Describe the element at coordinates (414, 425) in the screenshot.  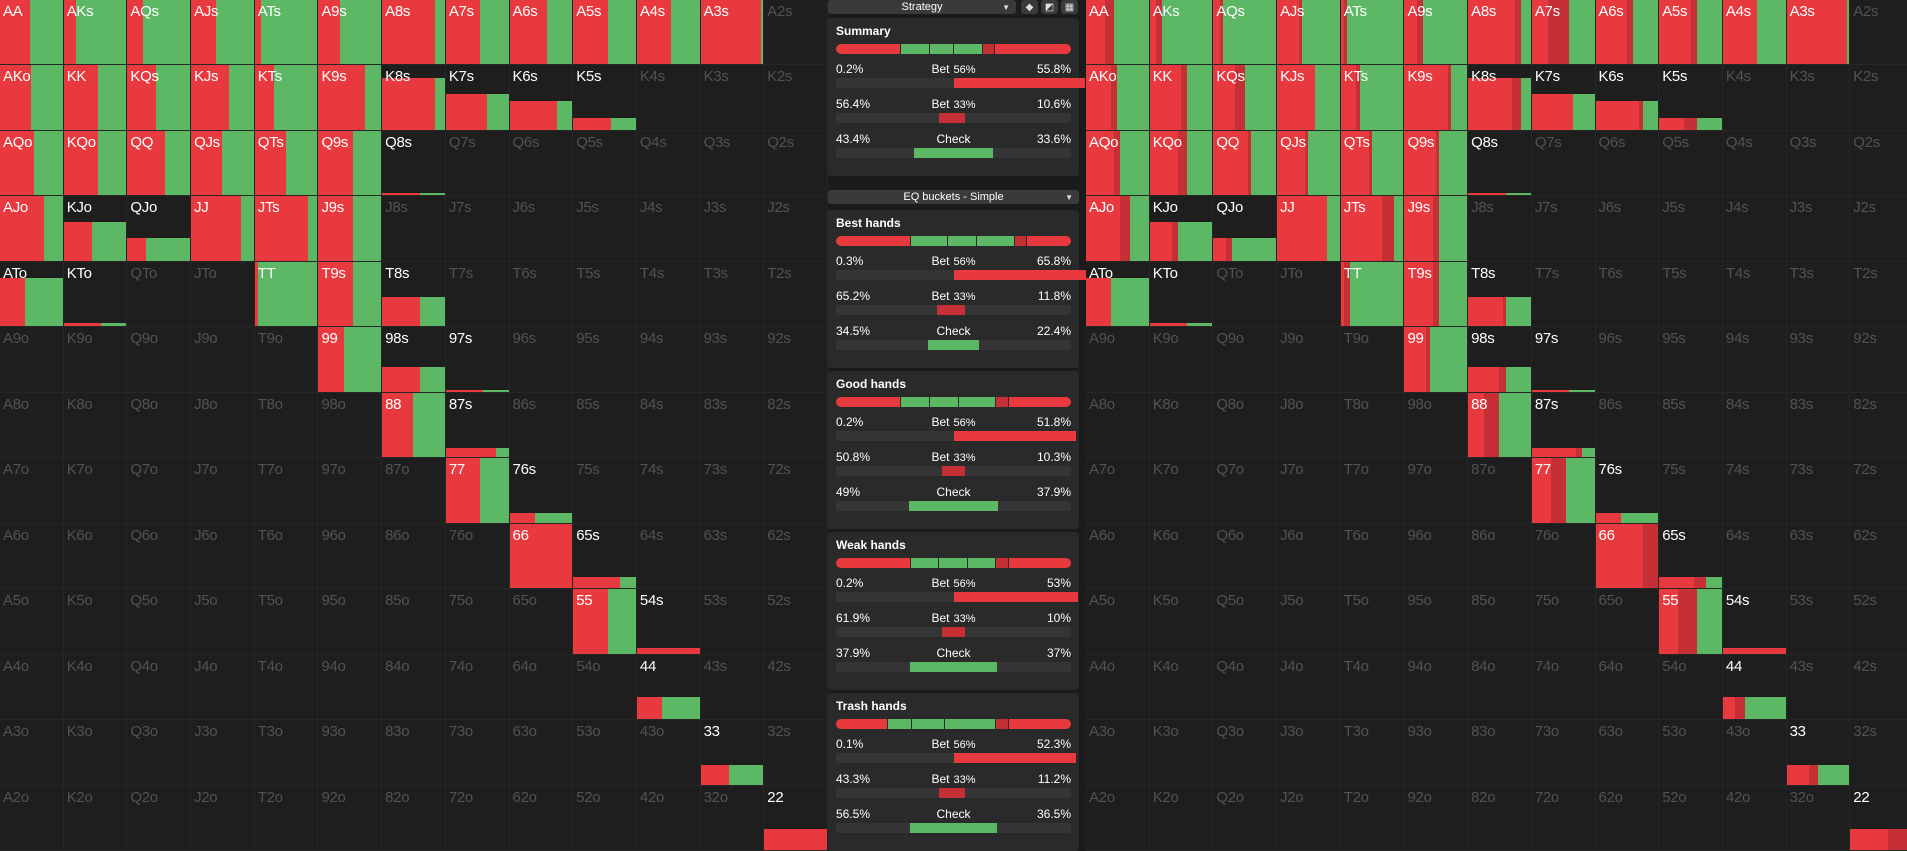
I see `hand-cell-88: 88` at that location.